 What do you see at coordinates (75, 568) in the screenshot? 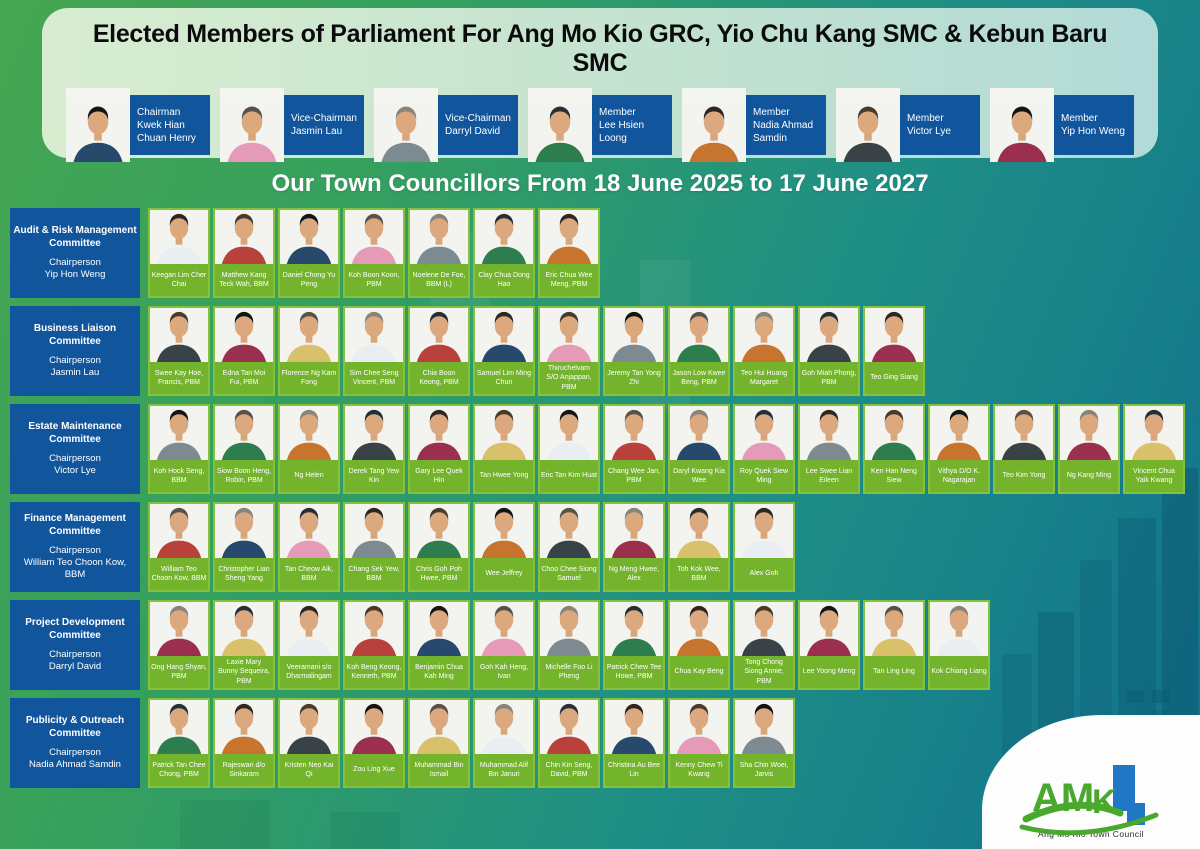
I see `chairperson-name: William Teo Choon Kow, BBM` at bounding box center [75, 568].